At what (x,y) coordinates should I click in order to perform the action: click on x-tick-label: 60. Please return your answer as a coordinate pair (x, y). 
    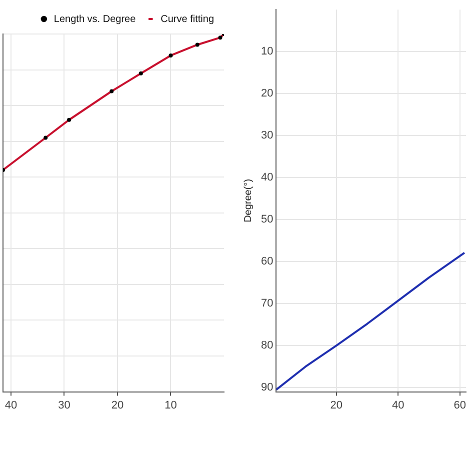
    Looking at the image, I should click on (460, 405).